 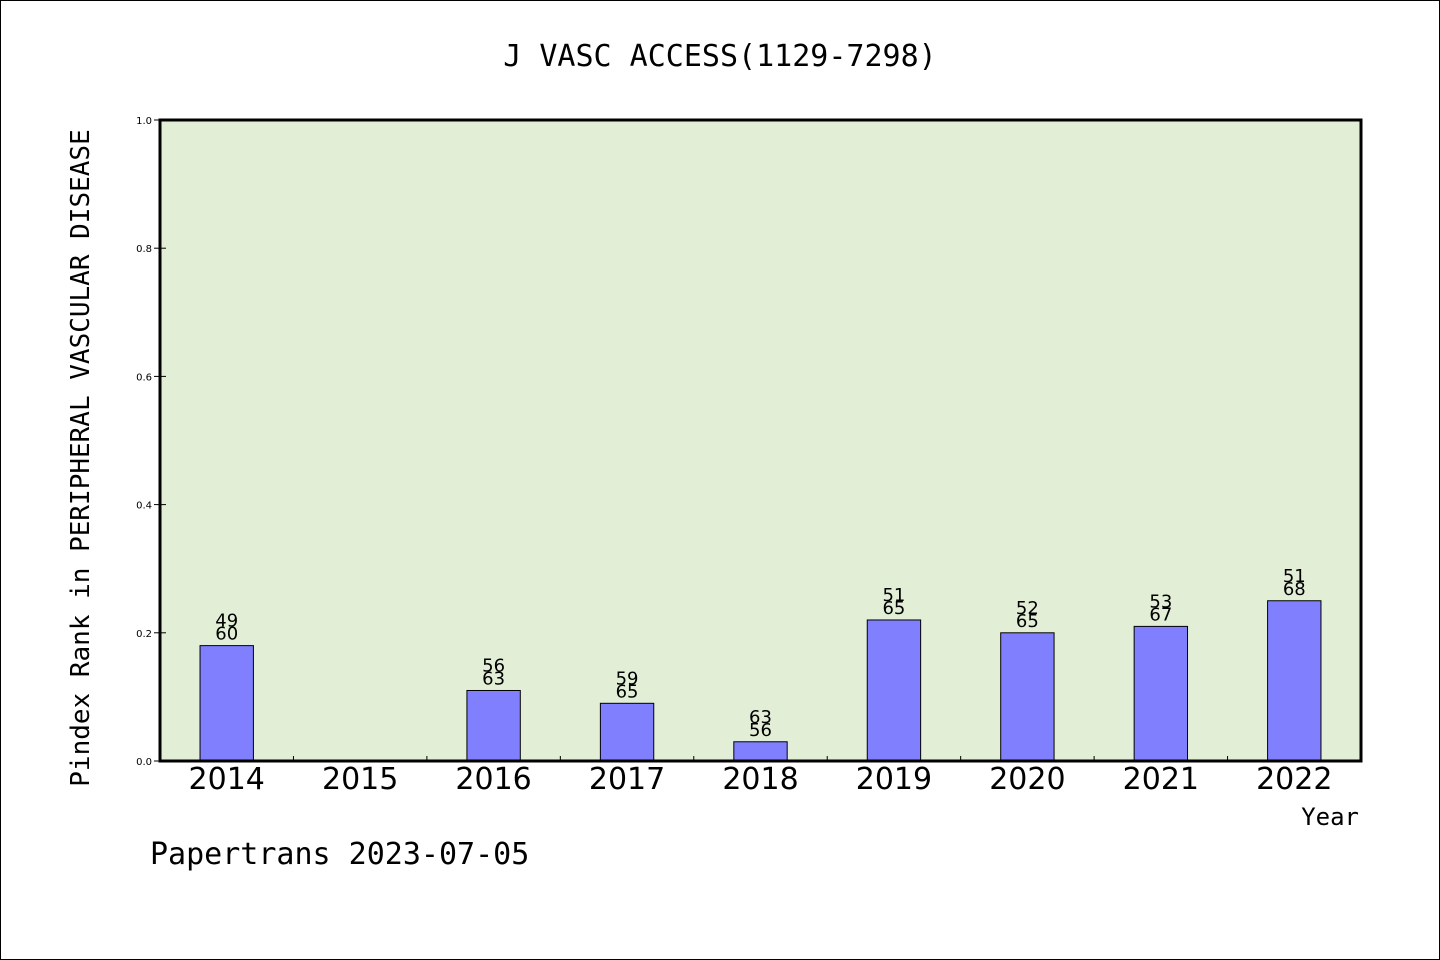 I want to click on x-tick-label-2017: 2017, so click(x=627, y=779).